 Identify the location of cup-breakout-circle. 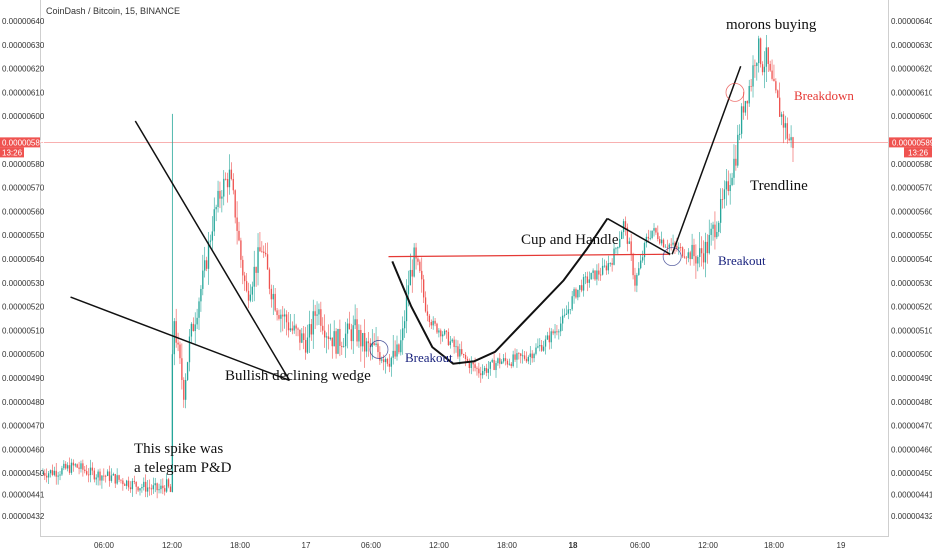
(672, 257).